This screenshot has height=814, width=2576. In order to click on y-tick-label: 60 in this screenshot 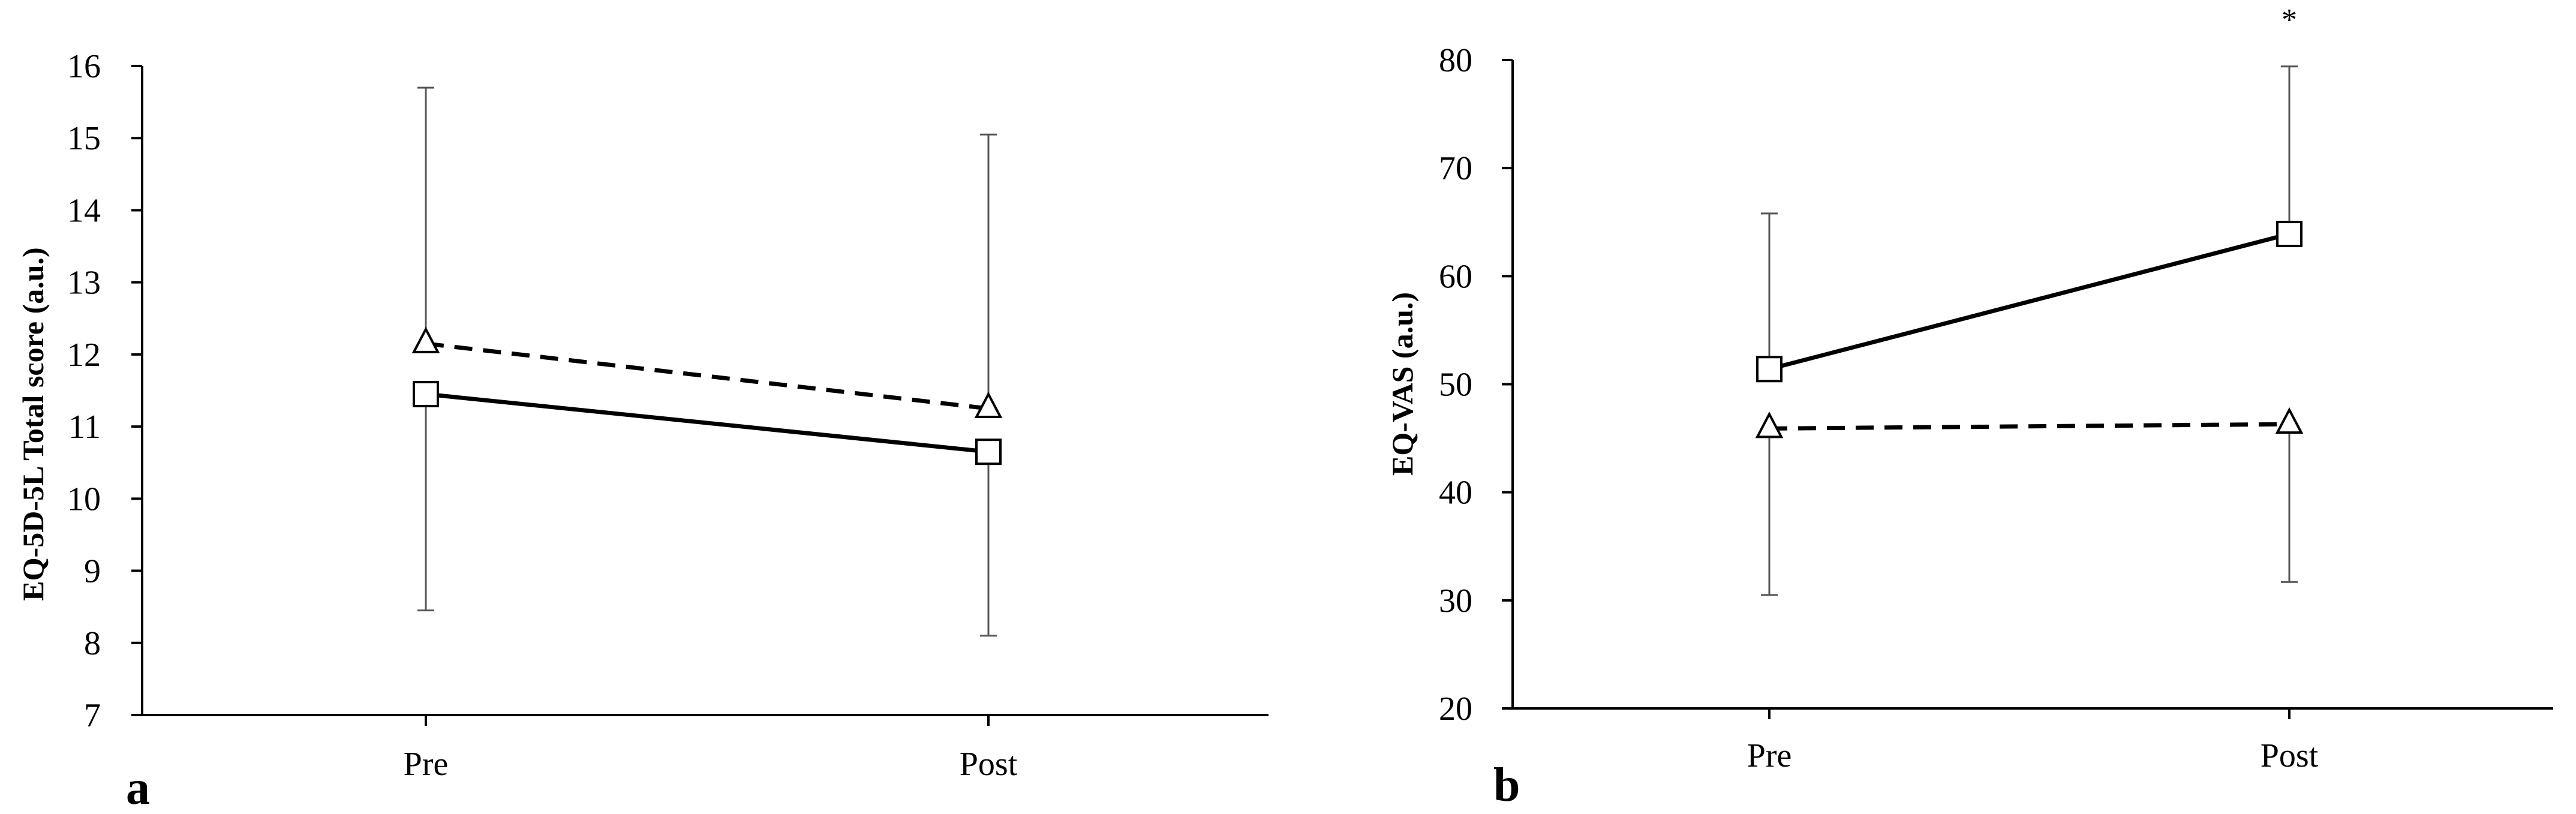, I will do `click(1456, 276)`.